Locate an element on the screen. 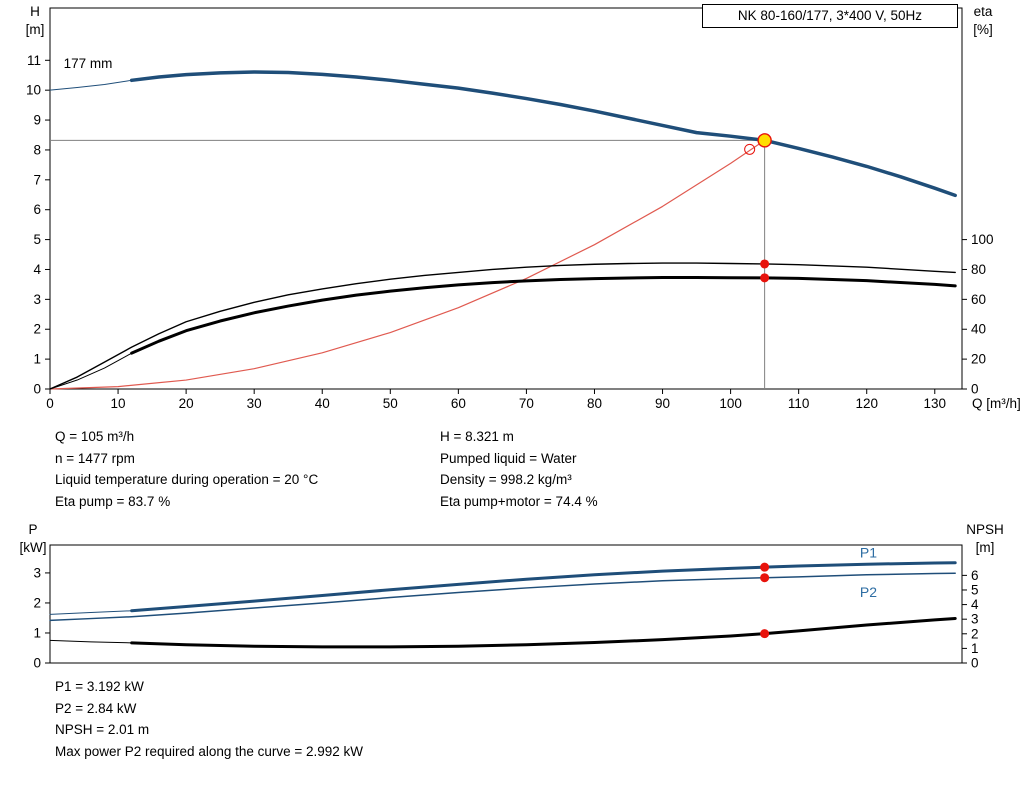  x-tick-label: 110 is located at coordinates (799, 403).